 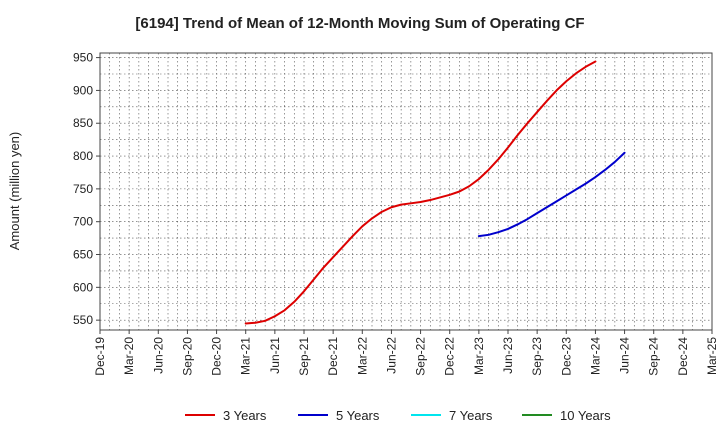 What do you see at coordinates (83, 222) in the screenshot?
I see `y-tick-label: 700` at bounding box center [83, 222].